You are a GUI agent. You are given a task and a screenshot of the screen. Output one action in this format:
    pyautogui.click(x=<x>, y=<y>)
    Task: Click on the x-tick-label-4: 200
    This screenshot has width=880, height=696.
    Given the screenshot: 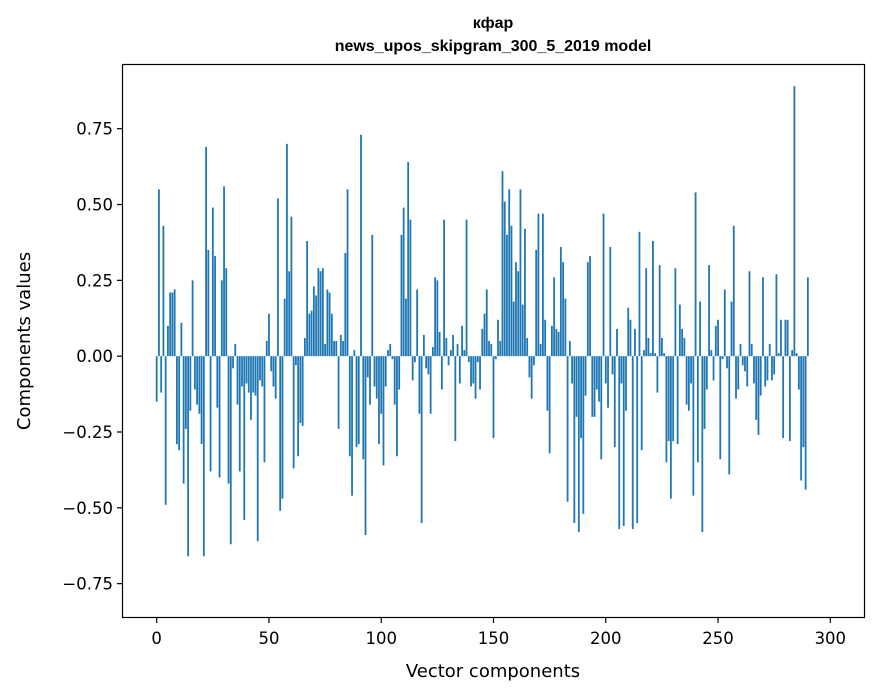 What is the action you would take?
    pyautogui.click(x=606, y=638)
    